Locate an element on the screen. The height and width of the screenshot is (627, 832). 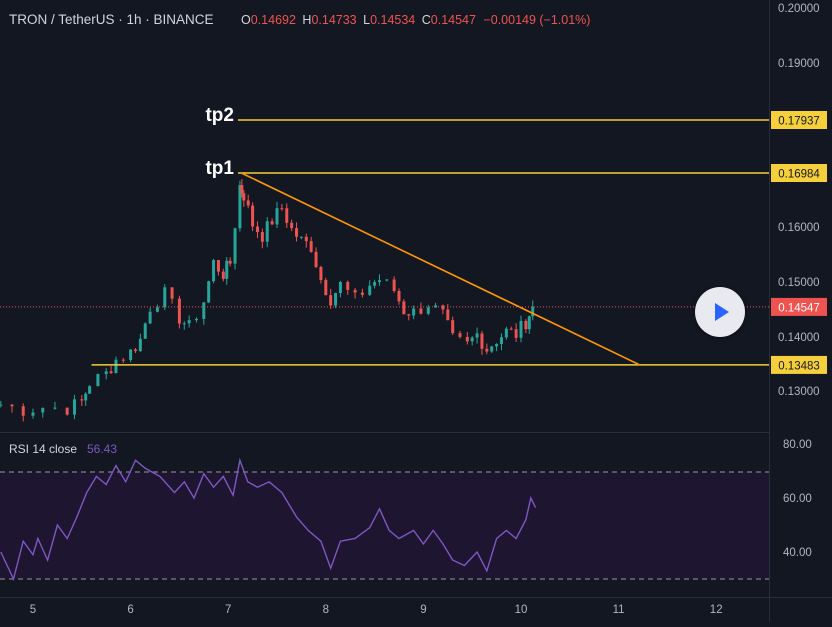
rsi-title: RSI 14 close is located at coordinates (43, 449).